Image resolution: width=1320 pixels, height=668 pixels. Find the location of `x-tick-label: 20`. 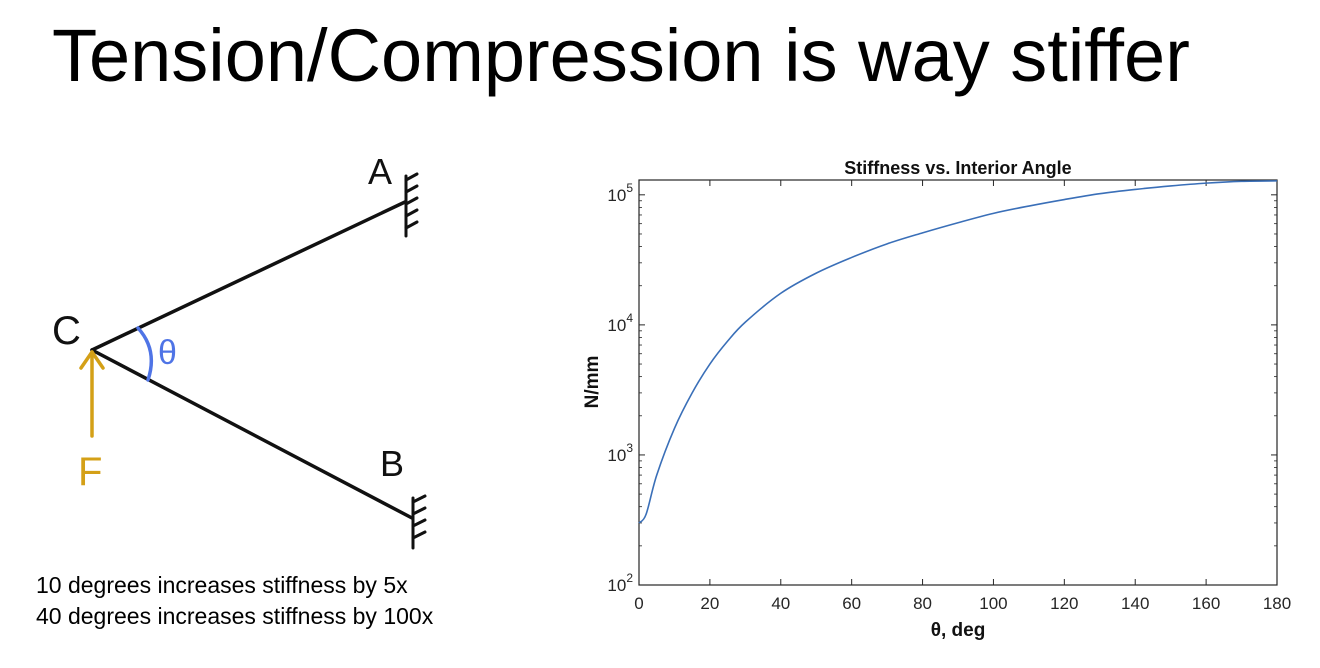

x-tick-label: 20 is located at coordinates (709, 603).